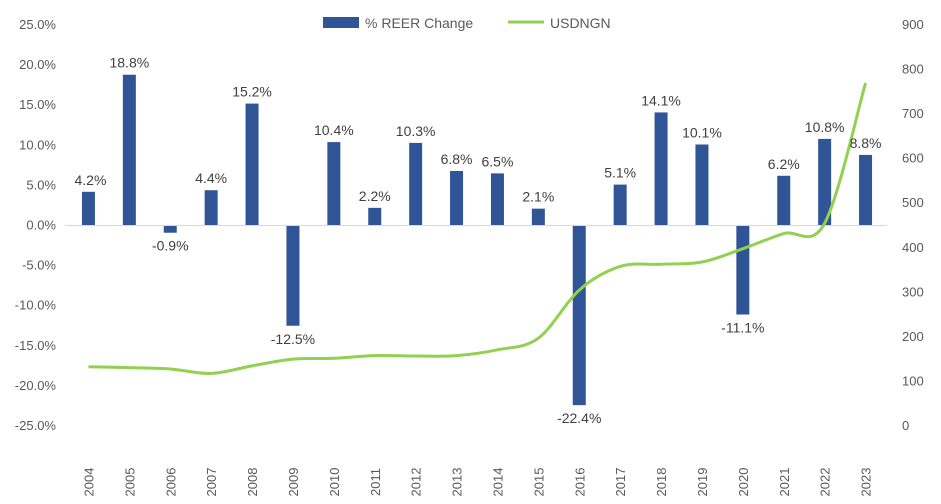 This screenshot has height=504, width=941. What do you see at coordinates (538, 482) in the screenshot?
I see `x-tick-label: 2015` at bounding box center [538, 482].